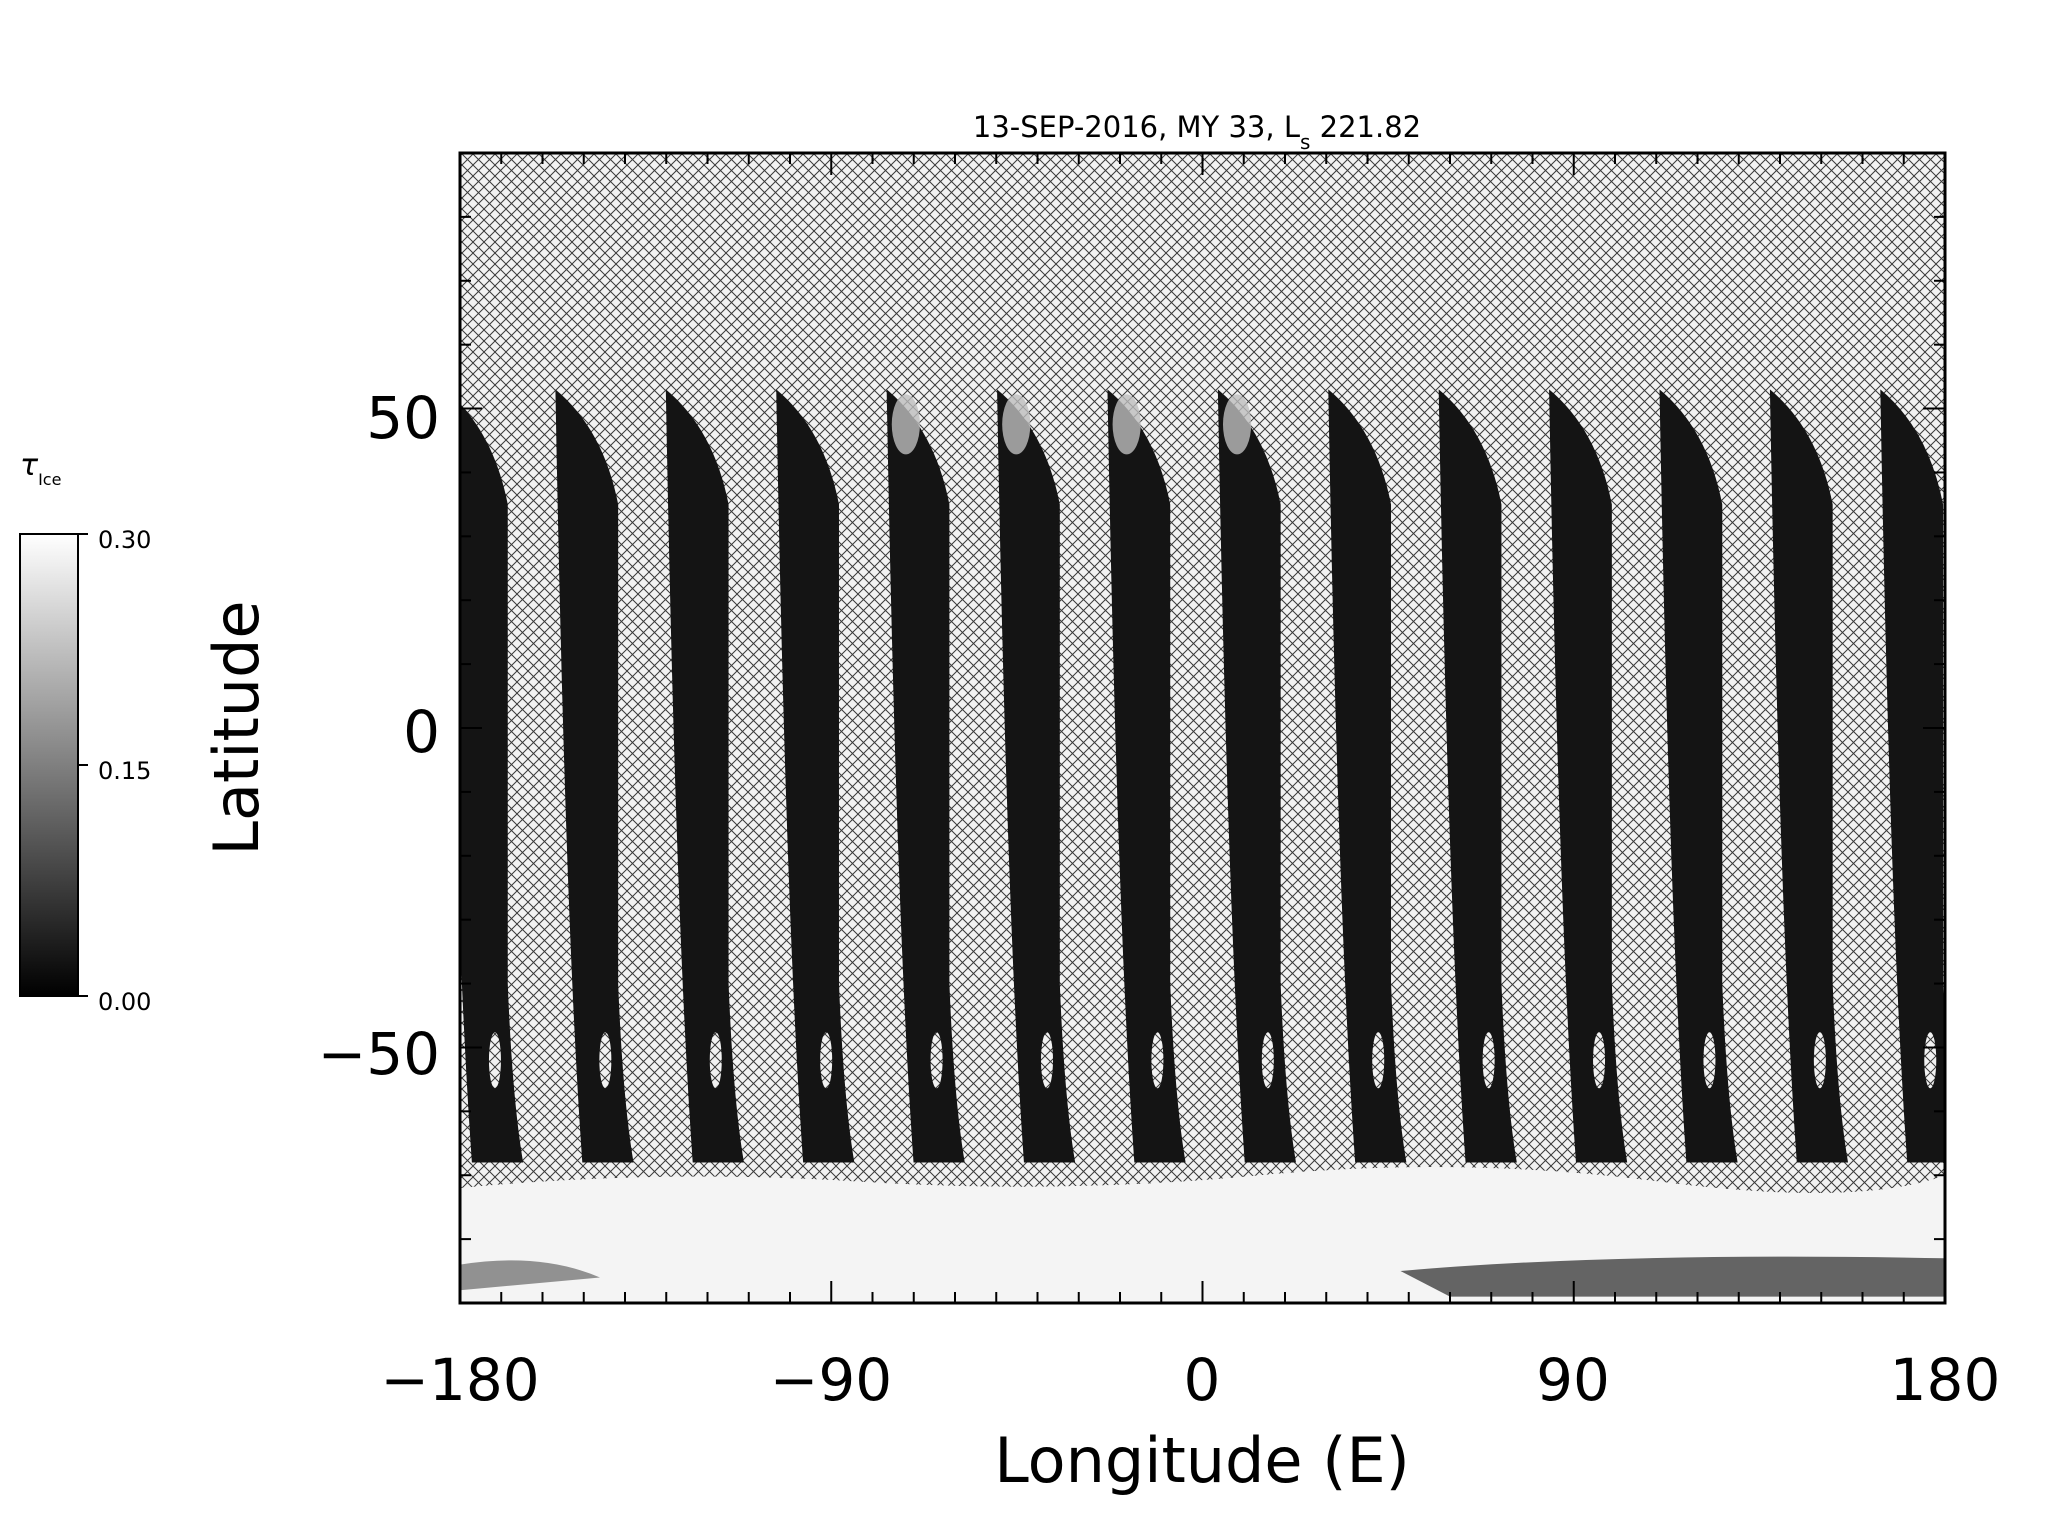  I want to click on colorbar-label-symbol: τ, so click(29, 465).